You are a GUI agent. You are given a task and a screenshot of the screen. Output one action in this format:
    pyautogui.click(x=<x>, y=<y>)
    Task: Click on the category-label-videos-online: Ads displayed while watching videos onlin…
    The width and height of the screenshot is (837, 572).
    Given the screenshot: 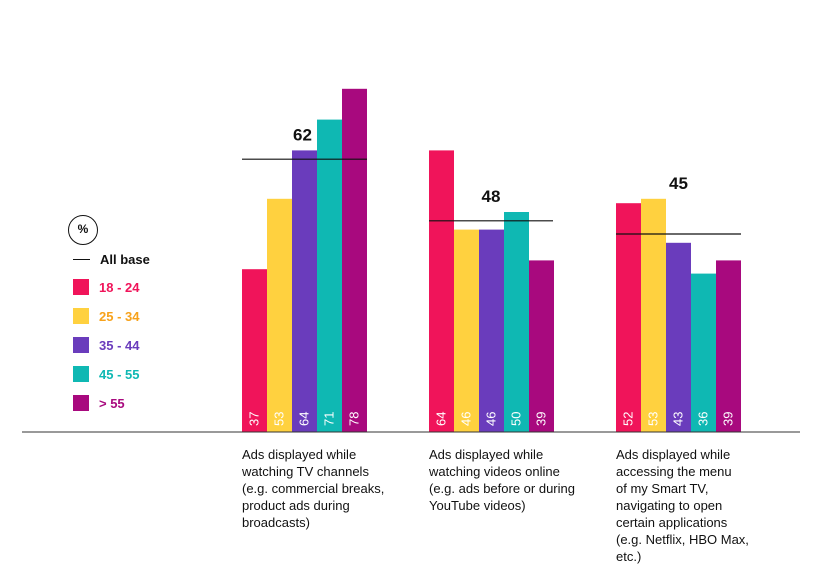 What is the action you would take?
    pyautogui.click(x=509, y=480)
    